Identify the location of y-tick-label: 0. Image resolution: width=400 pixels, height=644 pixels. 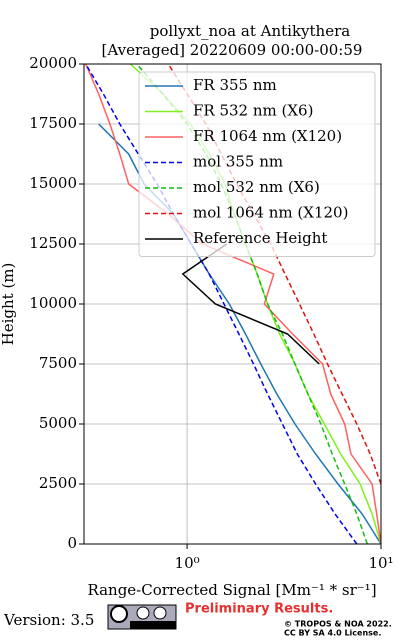
(72, 543).